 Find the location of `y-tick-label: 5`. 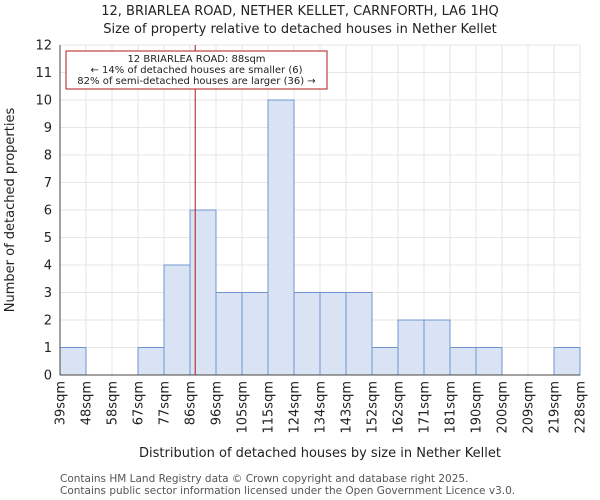

y-tick-label: 5 is located at coordinates (48, 238).